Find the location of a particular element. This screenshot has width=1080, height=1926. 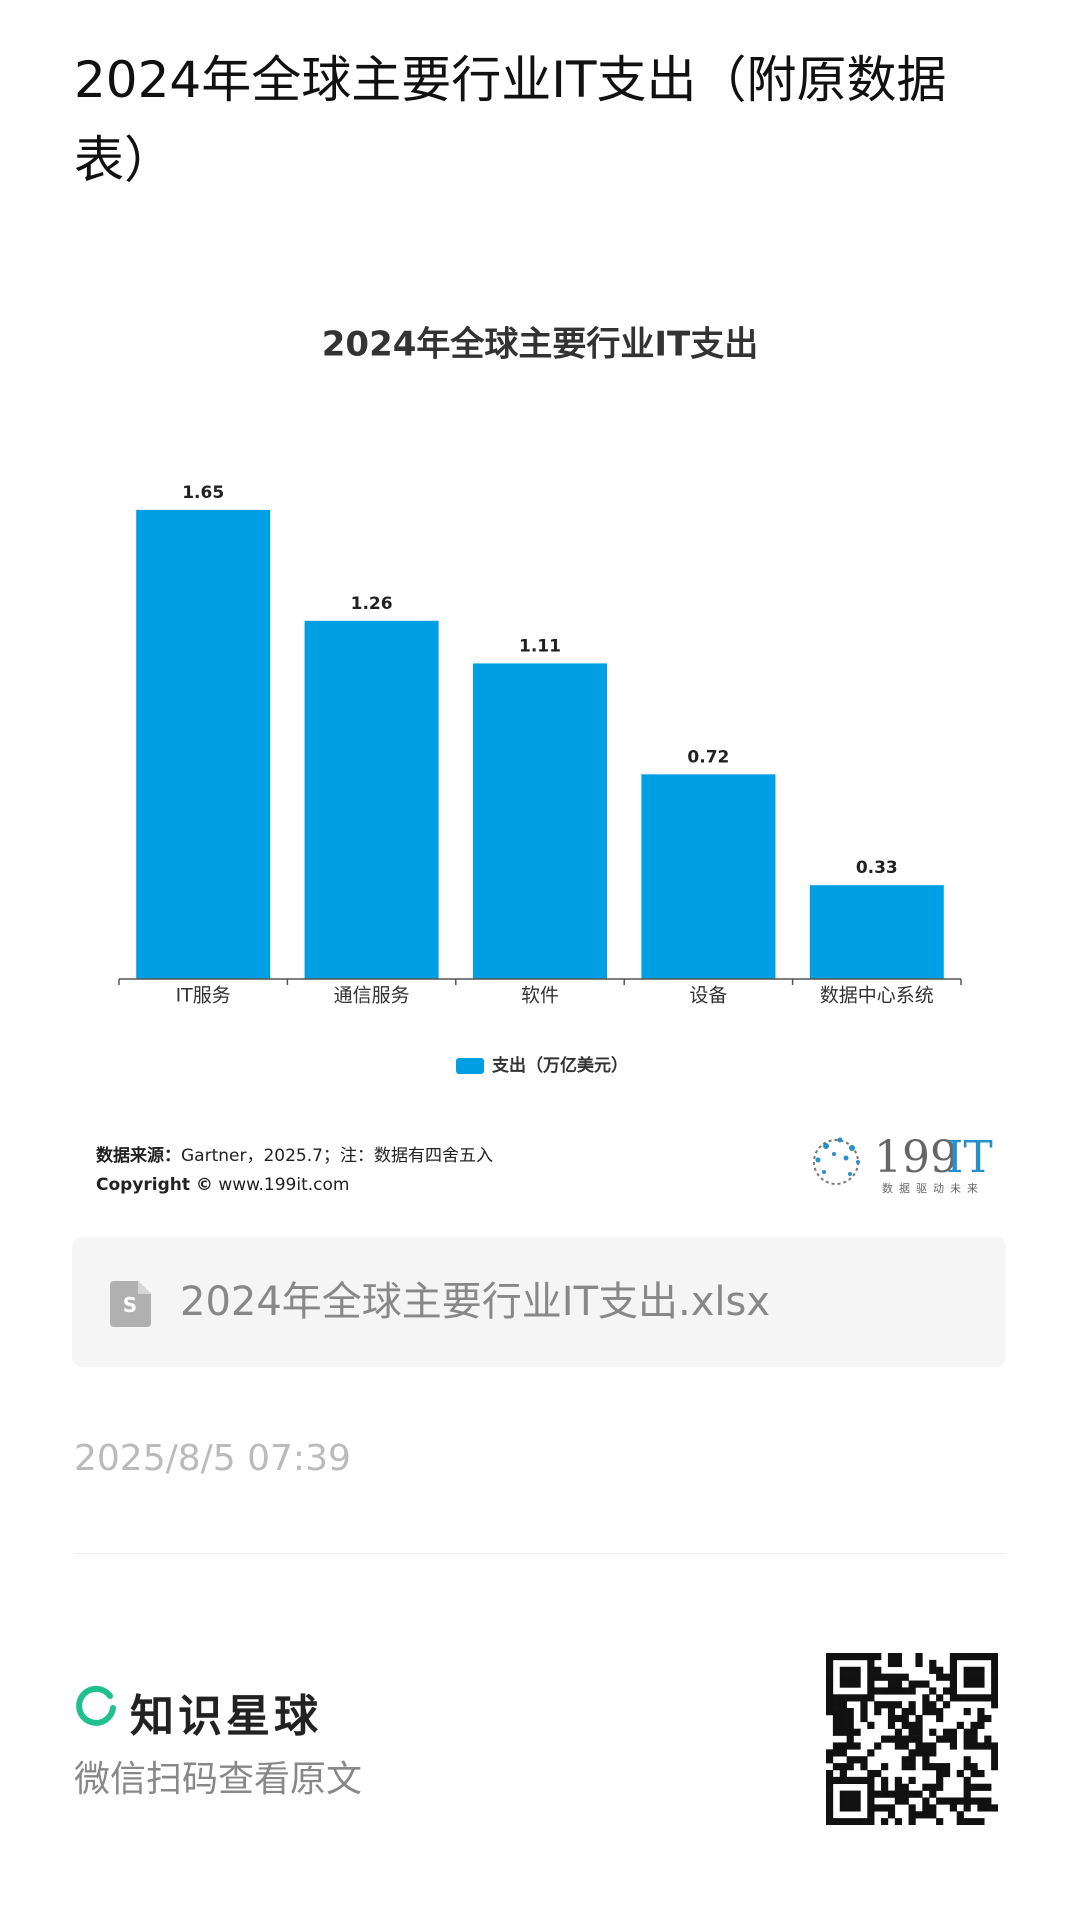

x-tick-label: IT服务 is located at coordinates (203, 996).